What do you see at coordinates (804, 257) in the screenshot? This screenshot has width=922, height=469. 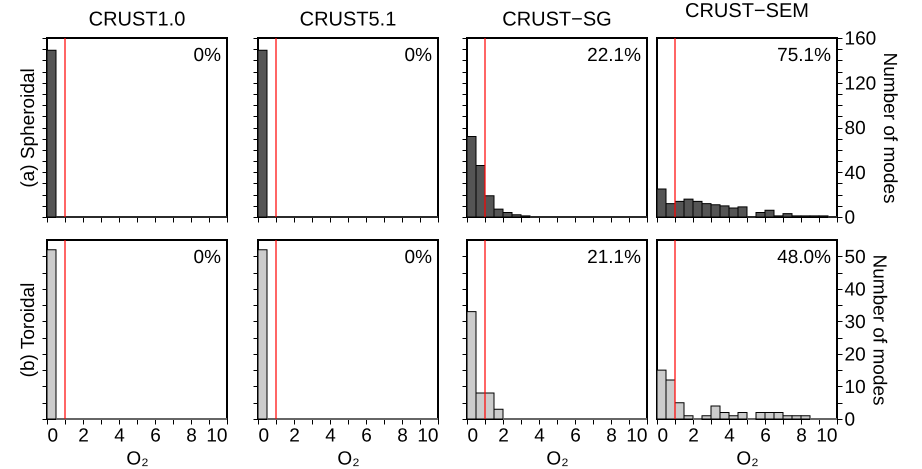 I see `annotation: 48.0%` at bounding box center [804, 257].